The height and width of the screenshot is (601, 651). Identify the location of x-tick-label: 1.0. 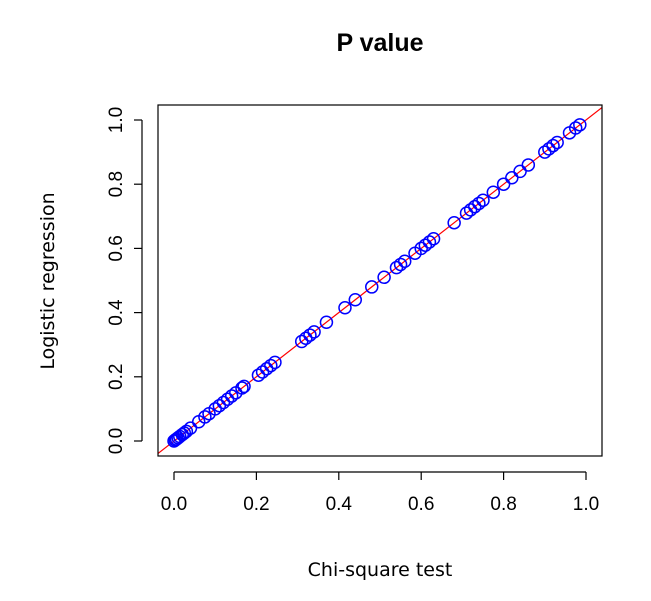
(586, 504).